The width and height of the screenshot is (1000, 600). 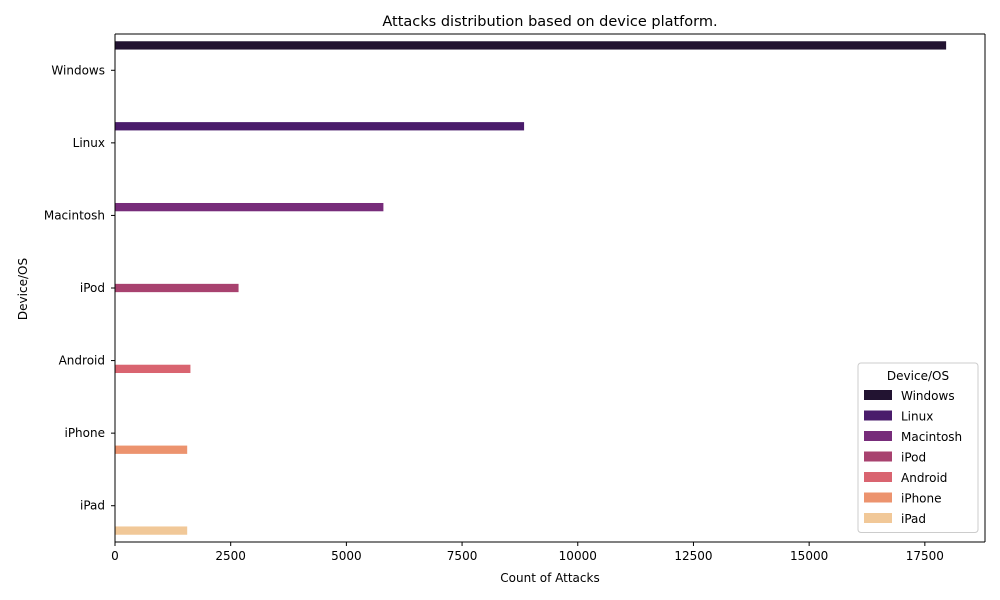 I want to click on bar-ipad, so click(x=151, y=530).